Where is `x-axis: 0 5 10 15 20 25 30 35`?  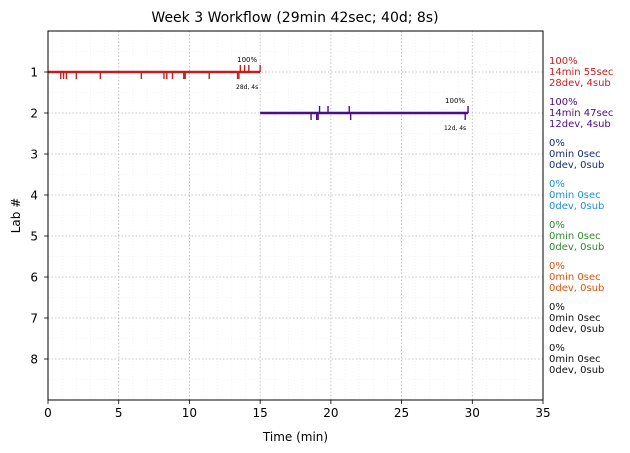 x-axis: 0 5 10 15 20 25 30 35 is located at coordinates (297, 410).